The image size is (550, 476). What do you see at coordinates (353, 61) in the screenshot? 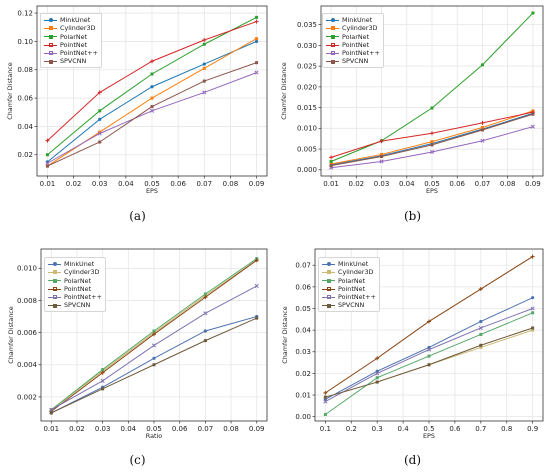
I see `legend-entry: SPVCNN` at bounding box center [353, 61].